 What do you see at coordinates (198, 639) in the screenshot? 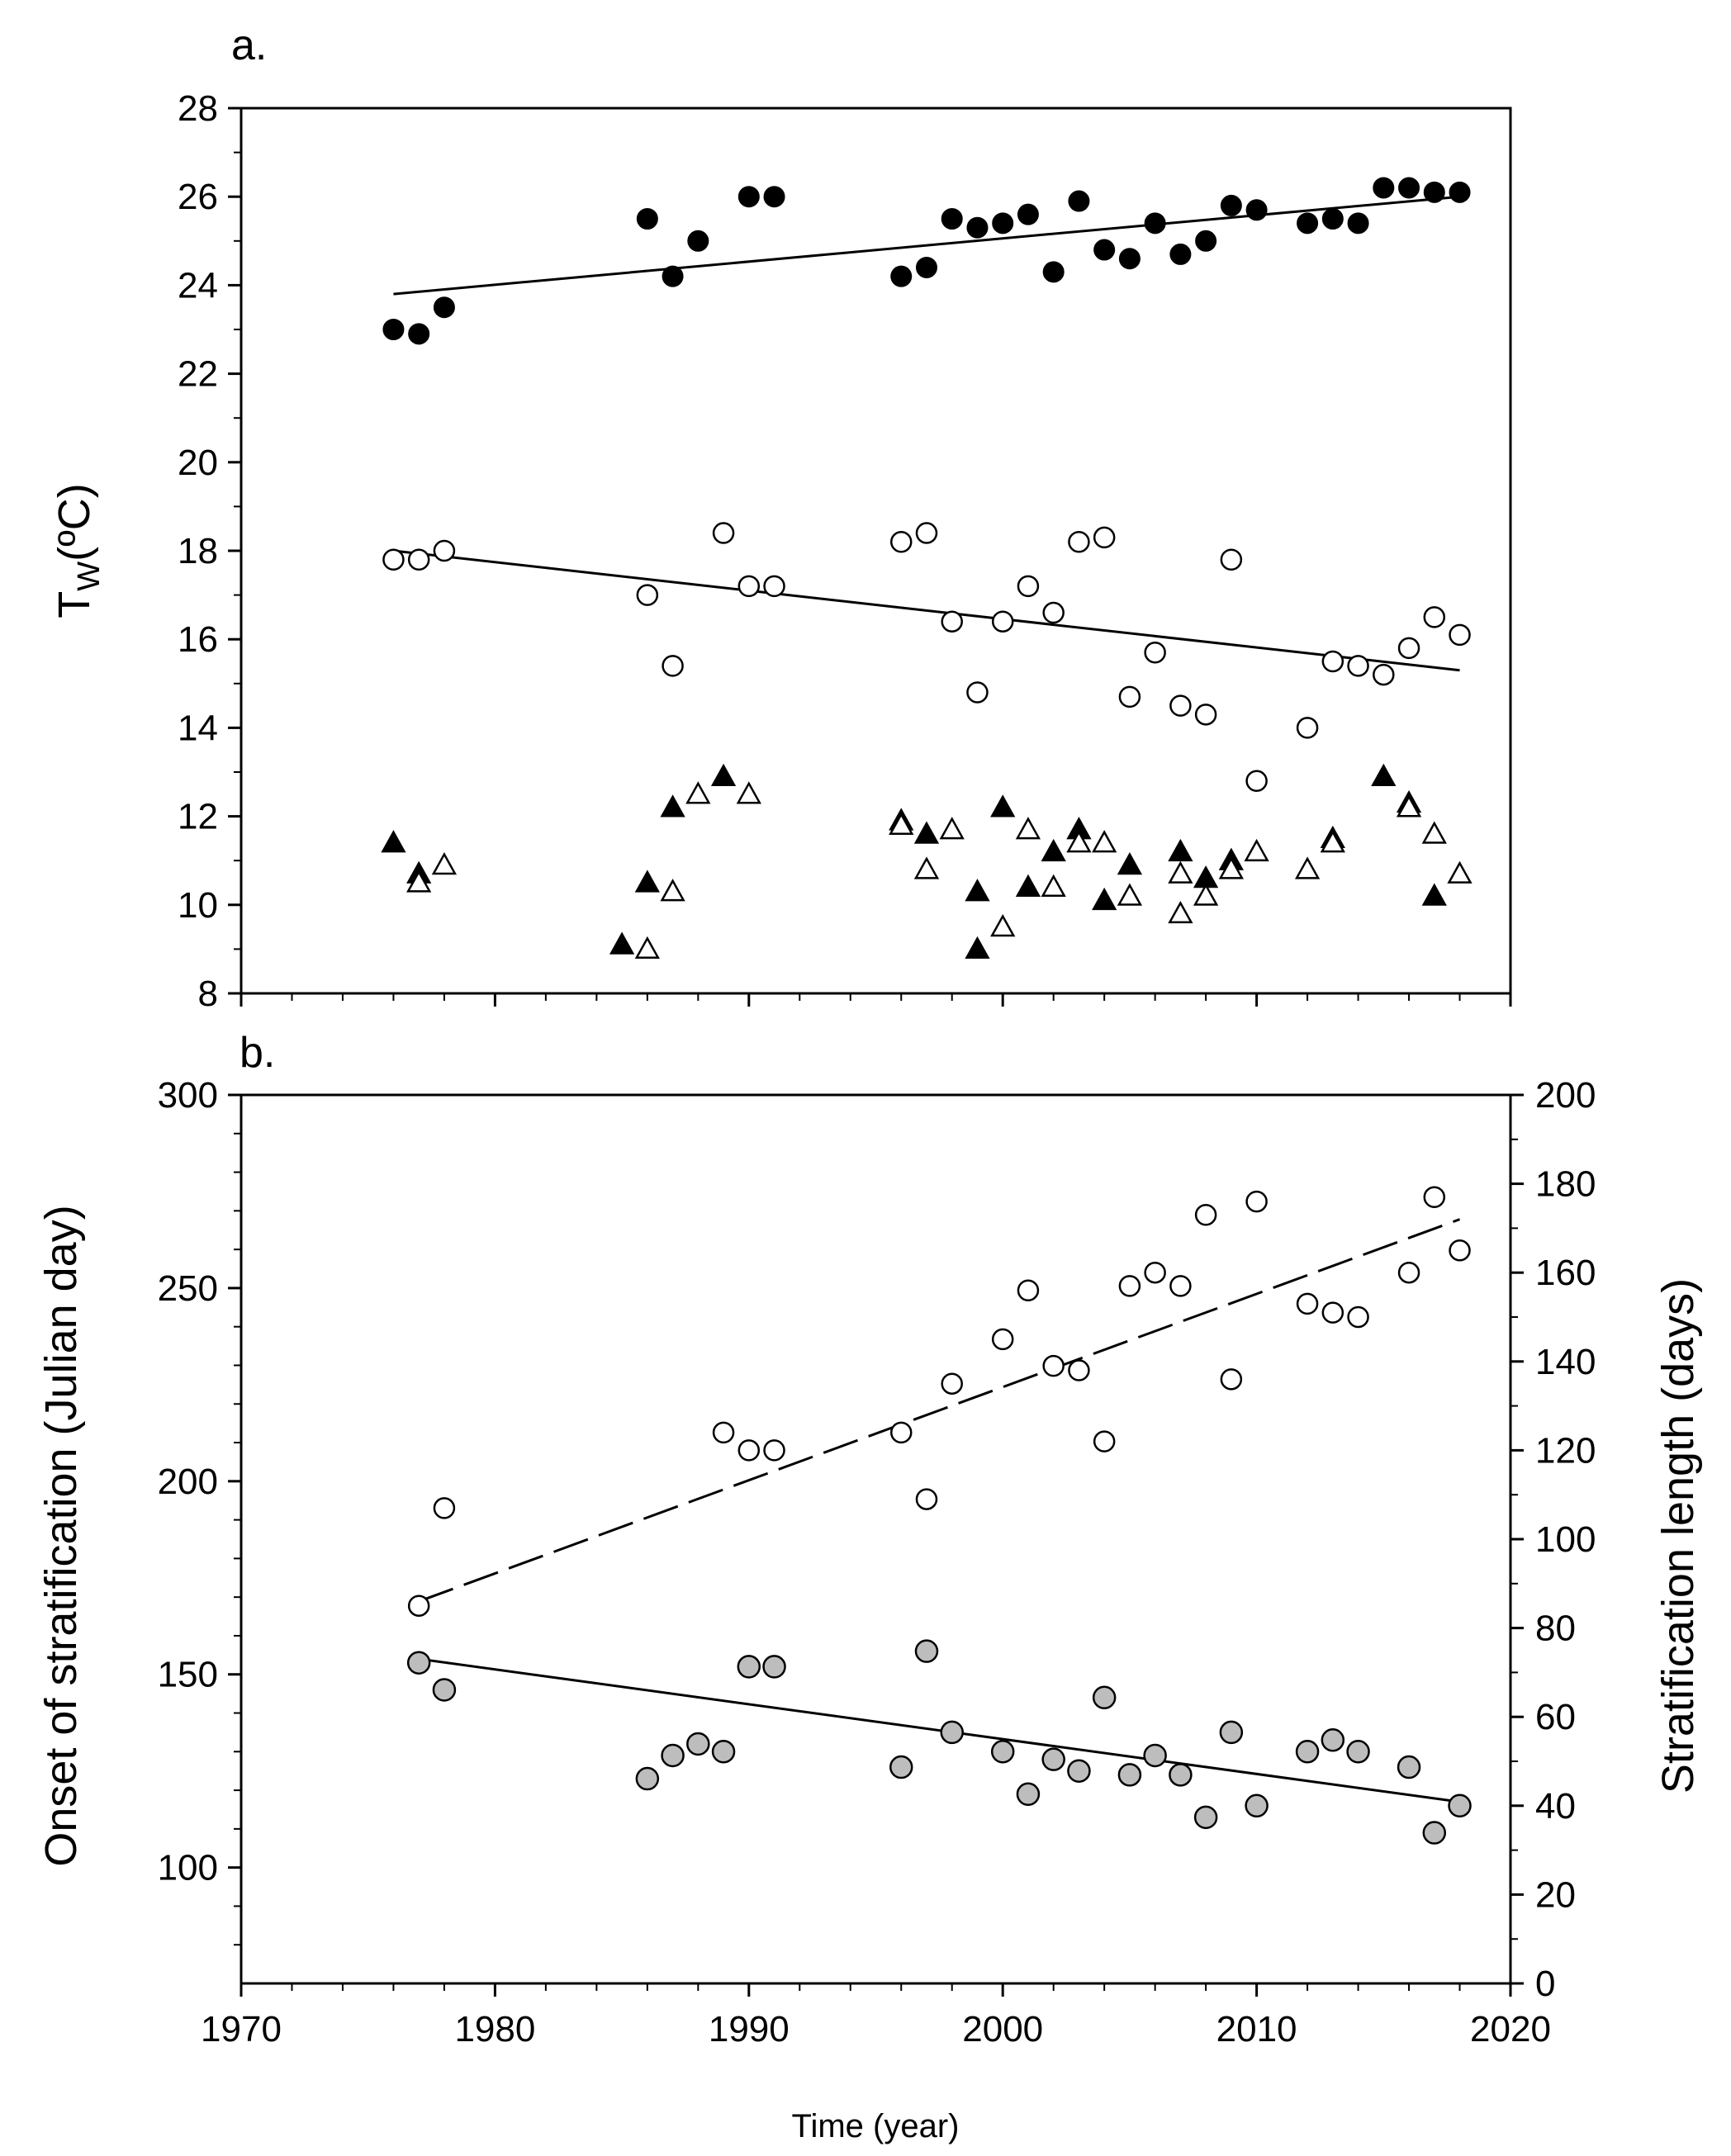
I see `panel-a-y-tick-label: 16` at bounding box center [198, 639].